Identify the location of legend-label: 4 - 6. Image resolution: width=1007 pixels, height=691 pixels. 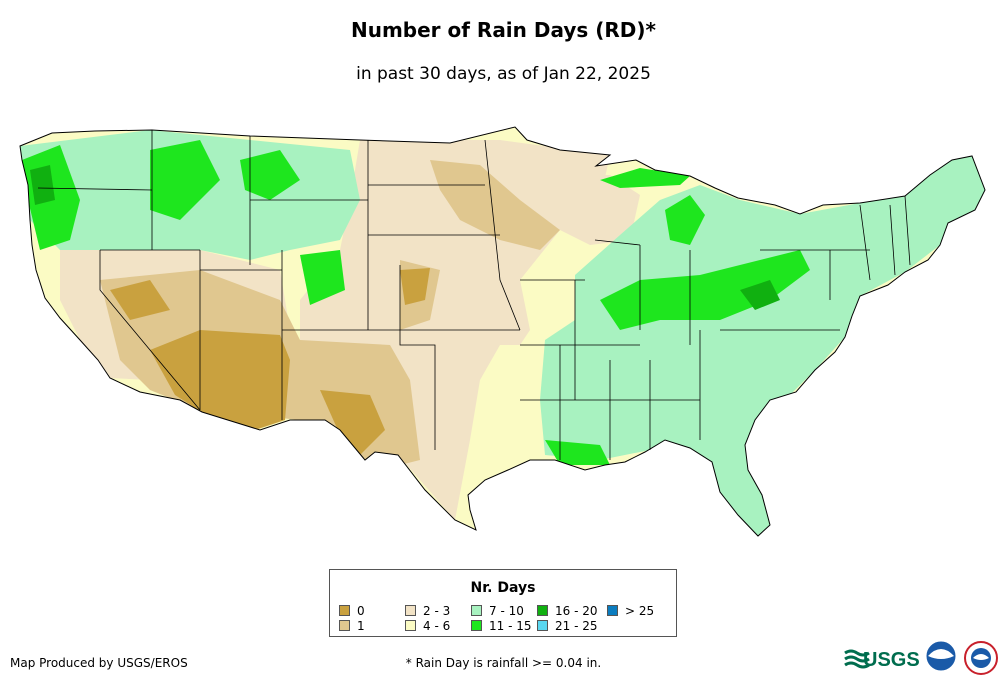
(437, 626).